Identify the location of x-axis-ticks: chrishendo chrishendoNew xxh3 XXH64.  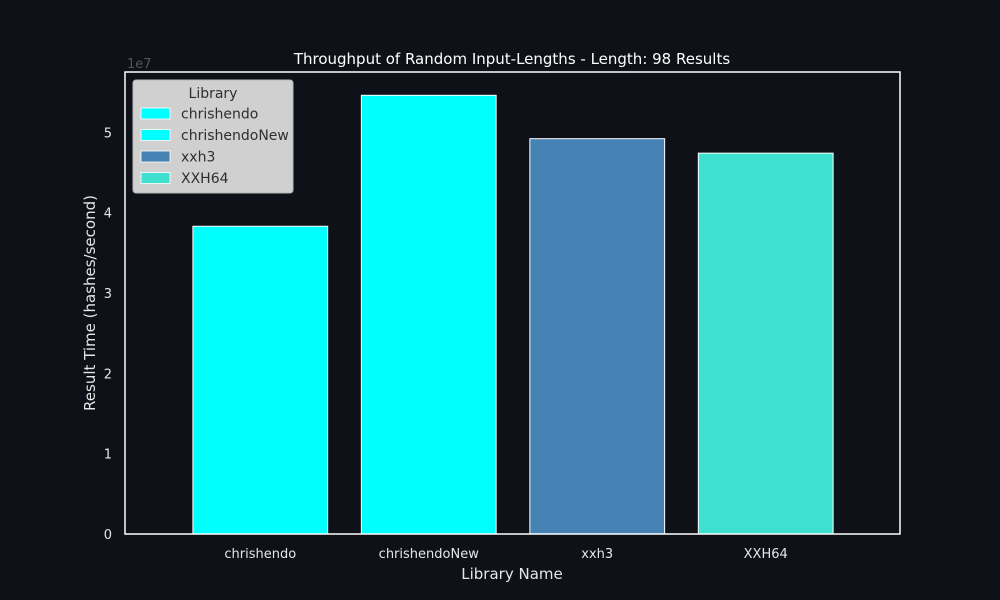
(505, 554).